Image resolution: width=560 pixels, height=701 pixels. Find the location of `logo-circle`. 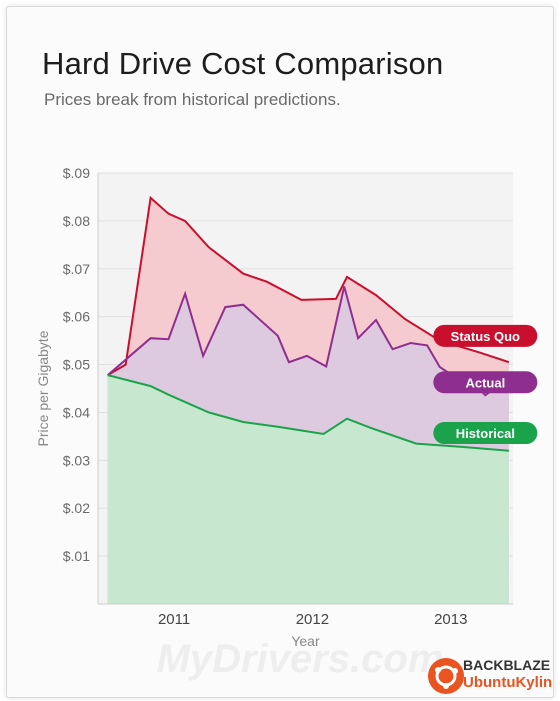

logo-circle is located at coordinates (446, 676).